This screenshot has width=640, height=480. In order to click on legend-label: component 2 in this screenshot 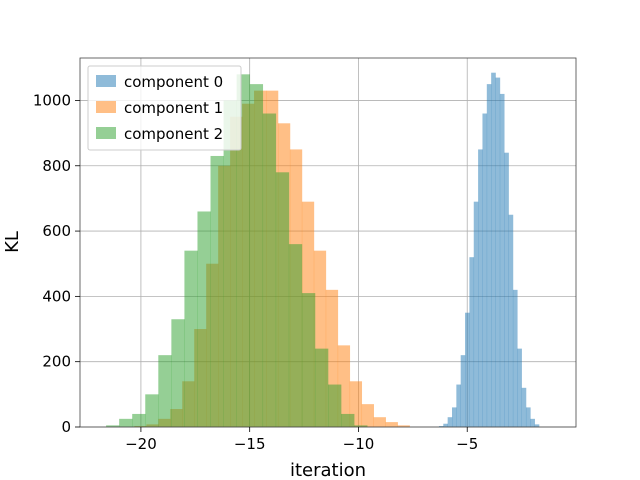, I will do `click(173, 134)`.